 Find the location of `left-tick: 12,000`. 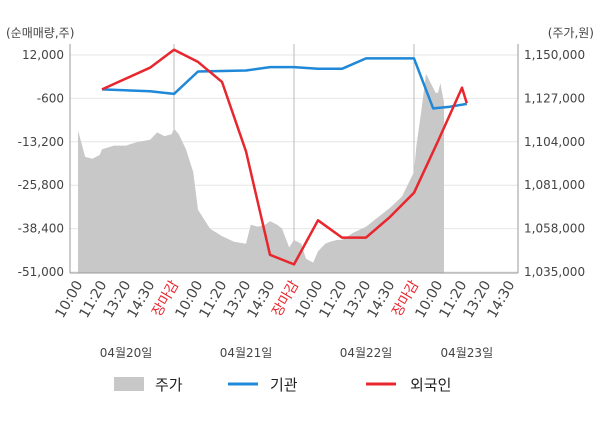

left-tick: 12,000 is located at coordinates (43, 55).